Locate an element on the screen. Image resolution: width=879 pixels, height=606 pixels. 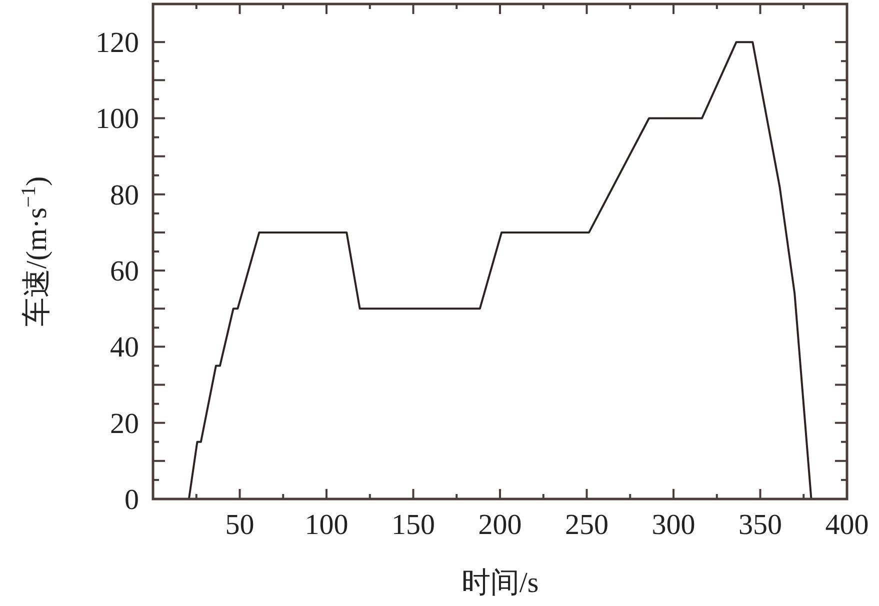
x-tick-label: 250 is located at coordinates (586, 525).